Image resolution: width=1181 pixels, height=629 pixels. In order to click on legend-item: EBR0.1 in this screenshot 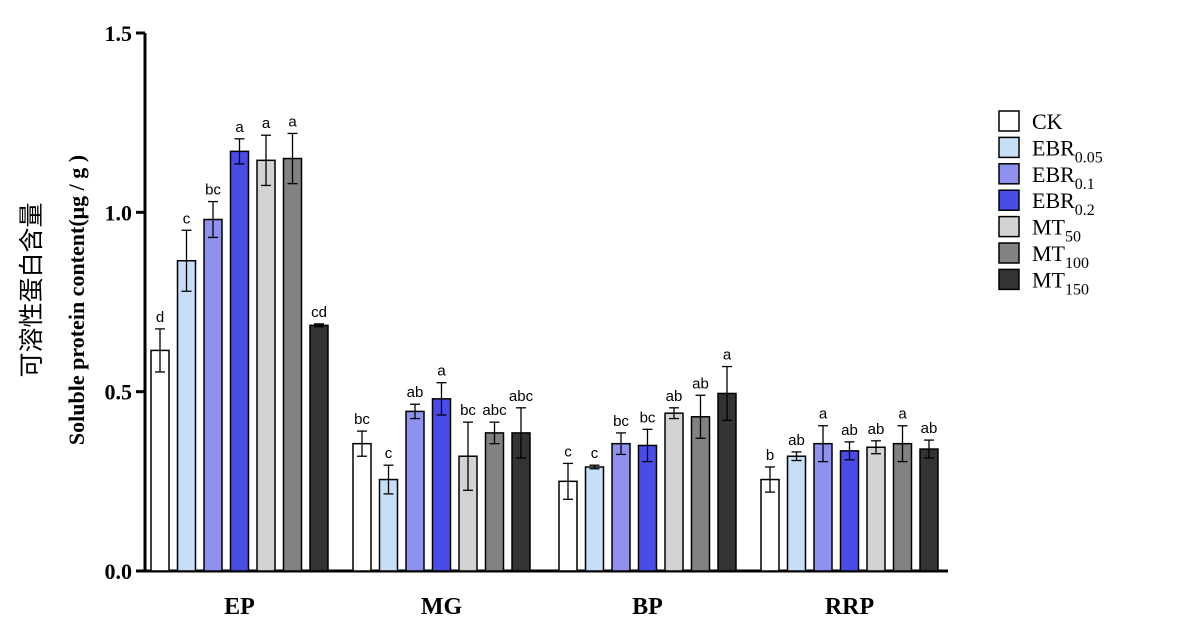, I will do `click(1046, 177)`.